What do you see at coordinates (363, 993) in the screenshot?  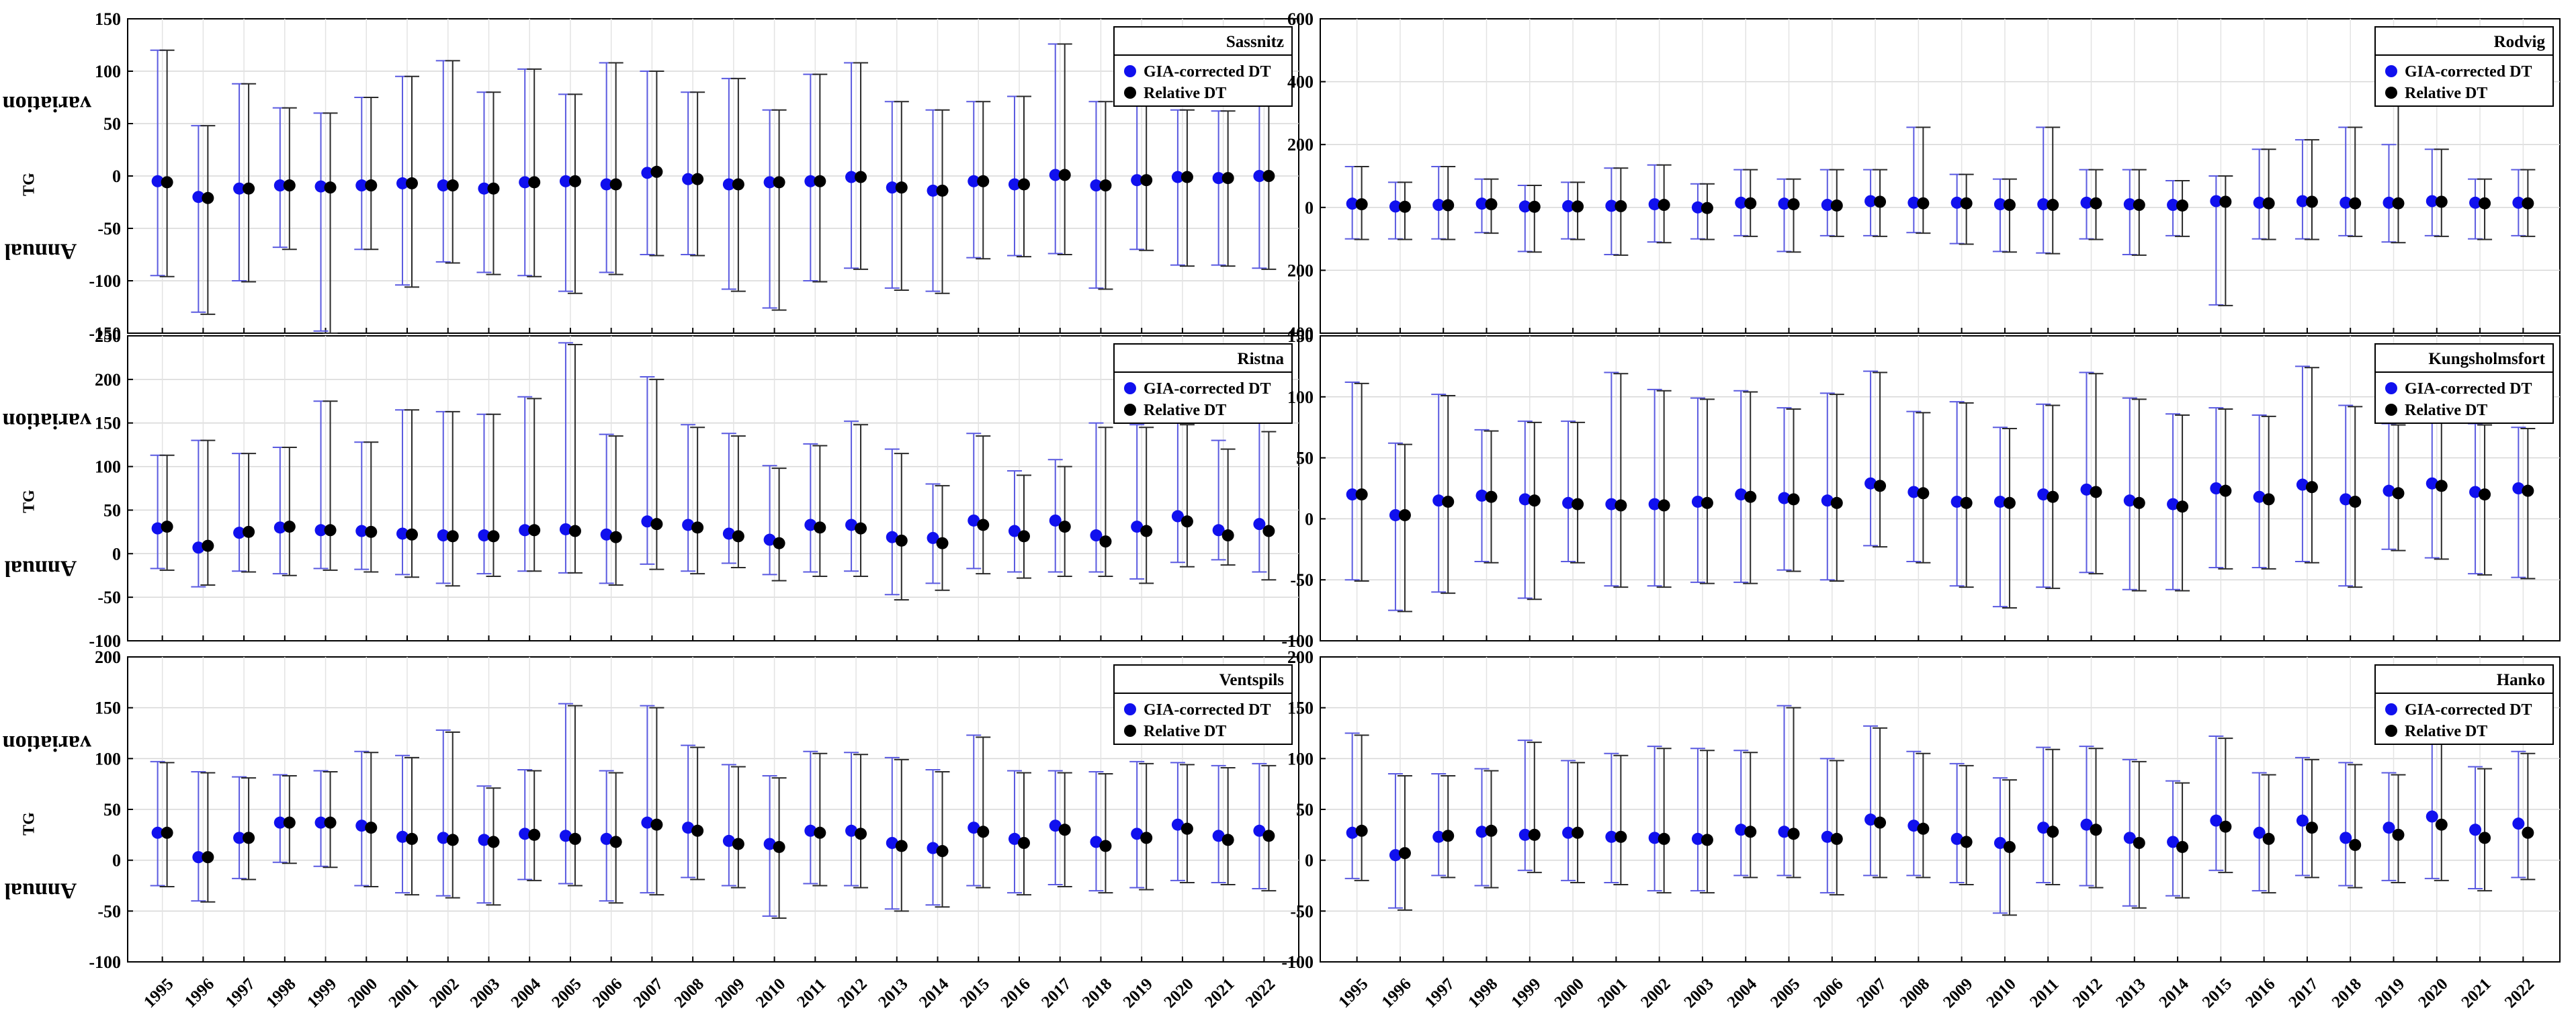 I see `x-tick-label: 2000` at bounding box center [363, 993].